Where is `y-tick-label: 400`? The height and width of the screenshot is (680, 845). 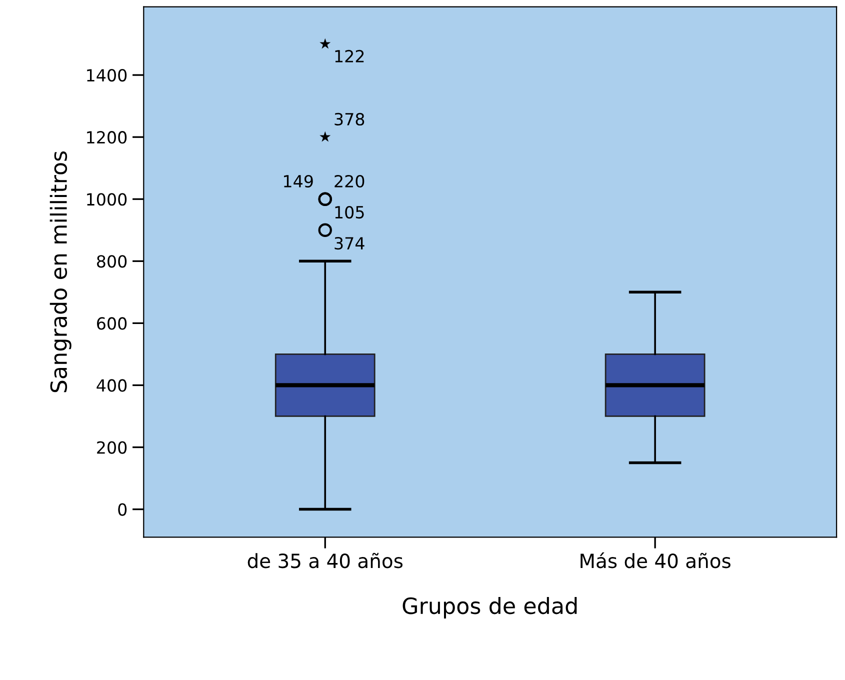
y-tick-label: 400 is located at coordinates (111, 385).